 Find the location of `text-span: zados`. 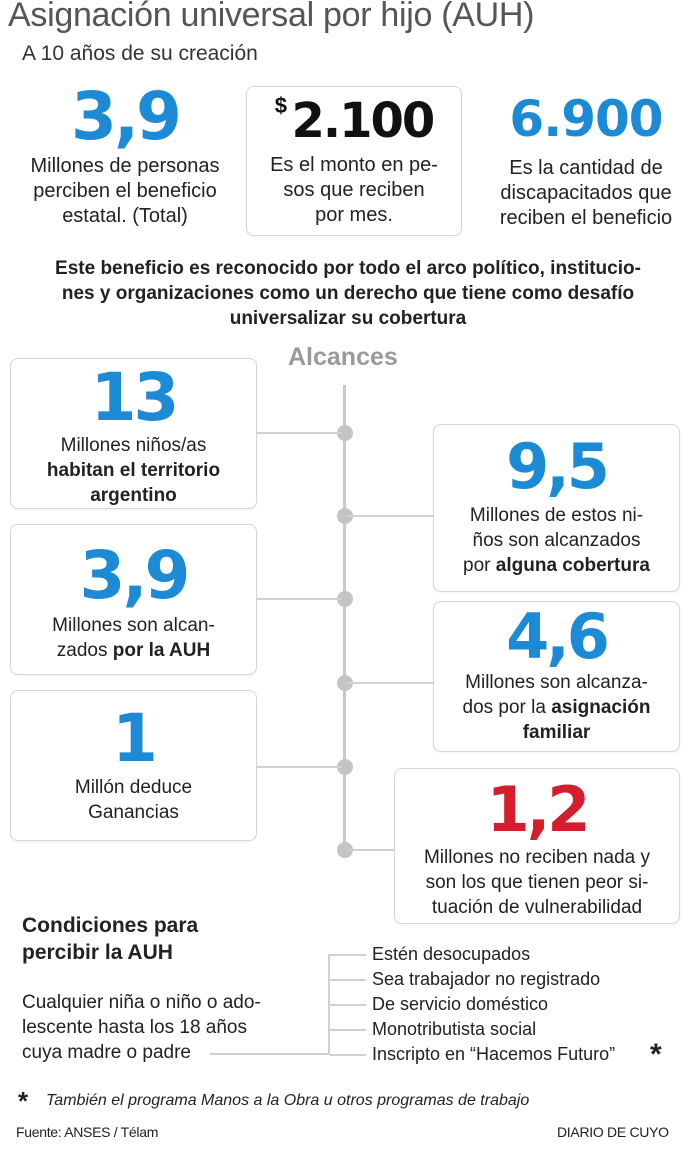

text-span: zados is located at coordinates (84, 650).